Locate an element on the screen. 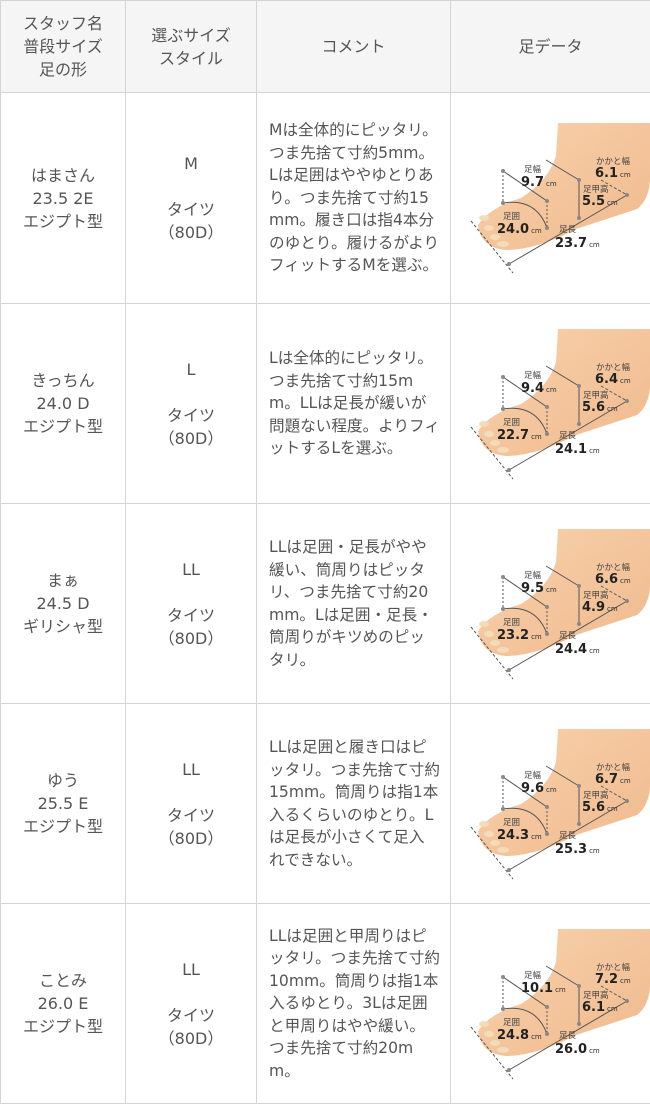 The image size is (650, 1104). heel-value: 7.2 is located at coordinates (606, 979).